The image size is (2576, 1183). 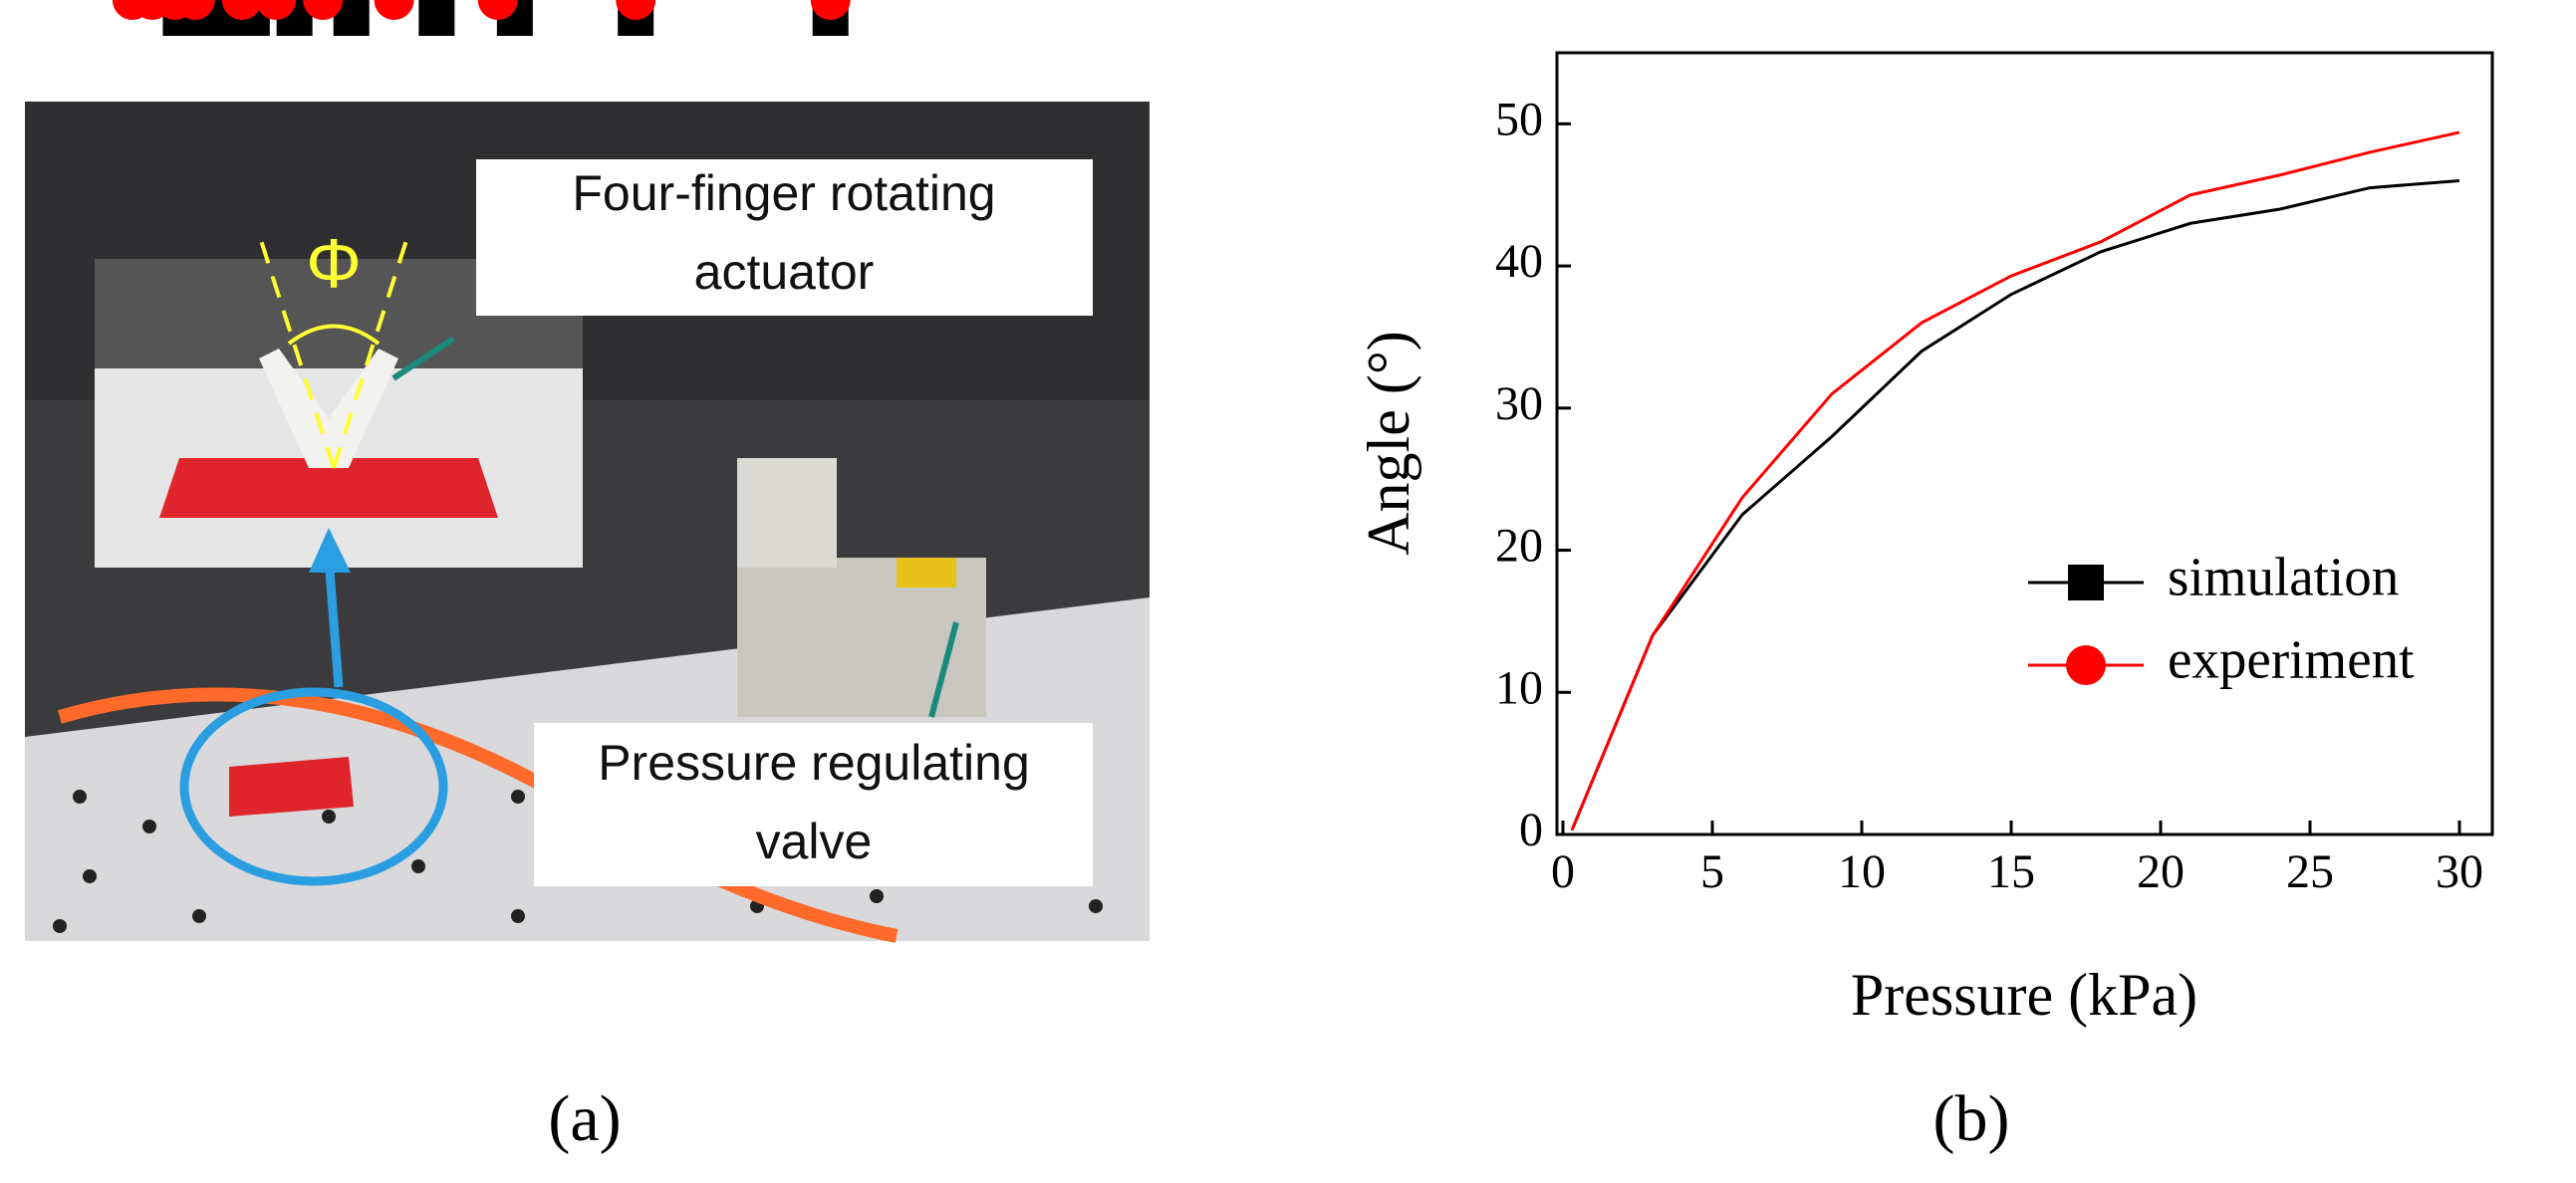 What do you see at coordinates (1519, 403) in the screenshot?
I see `y-tick-label: 30` at bounding box center [1519, 403].